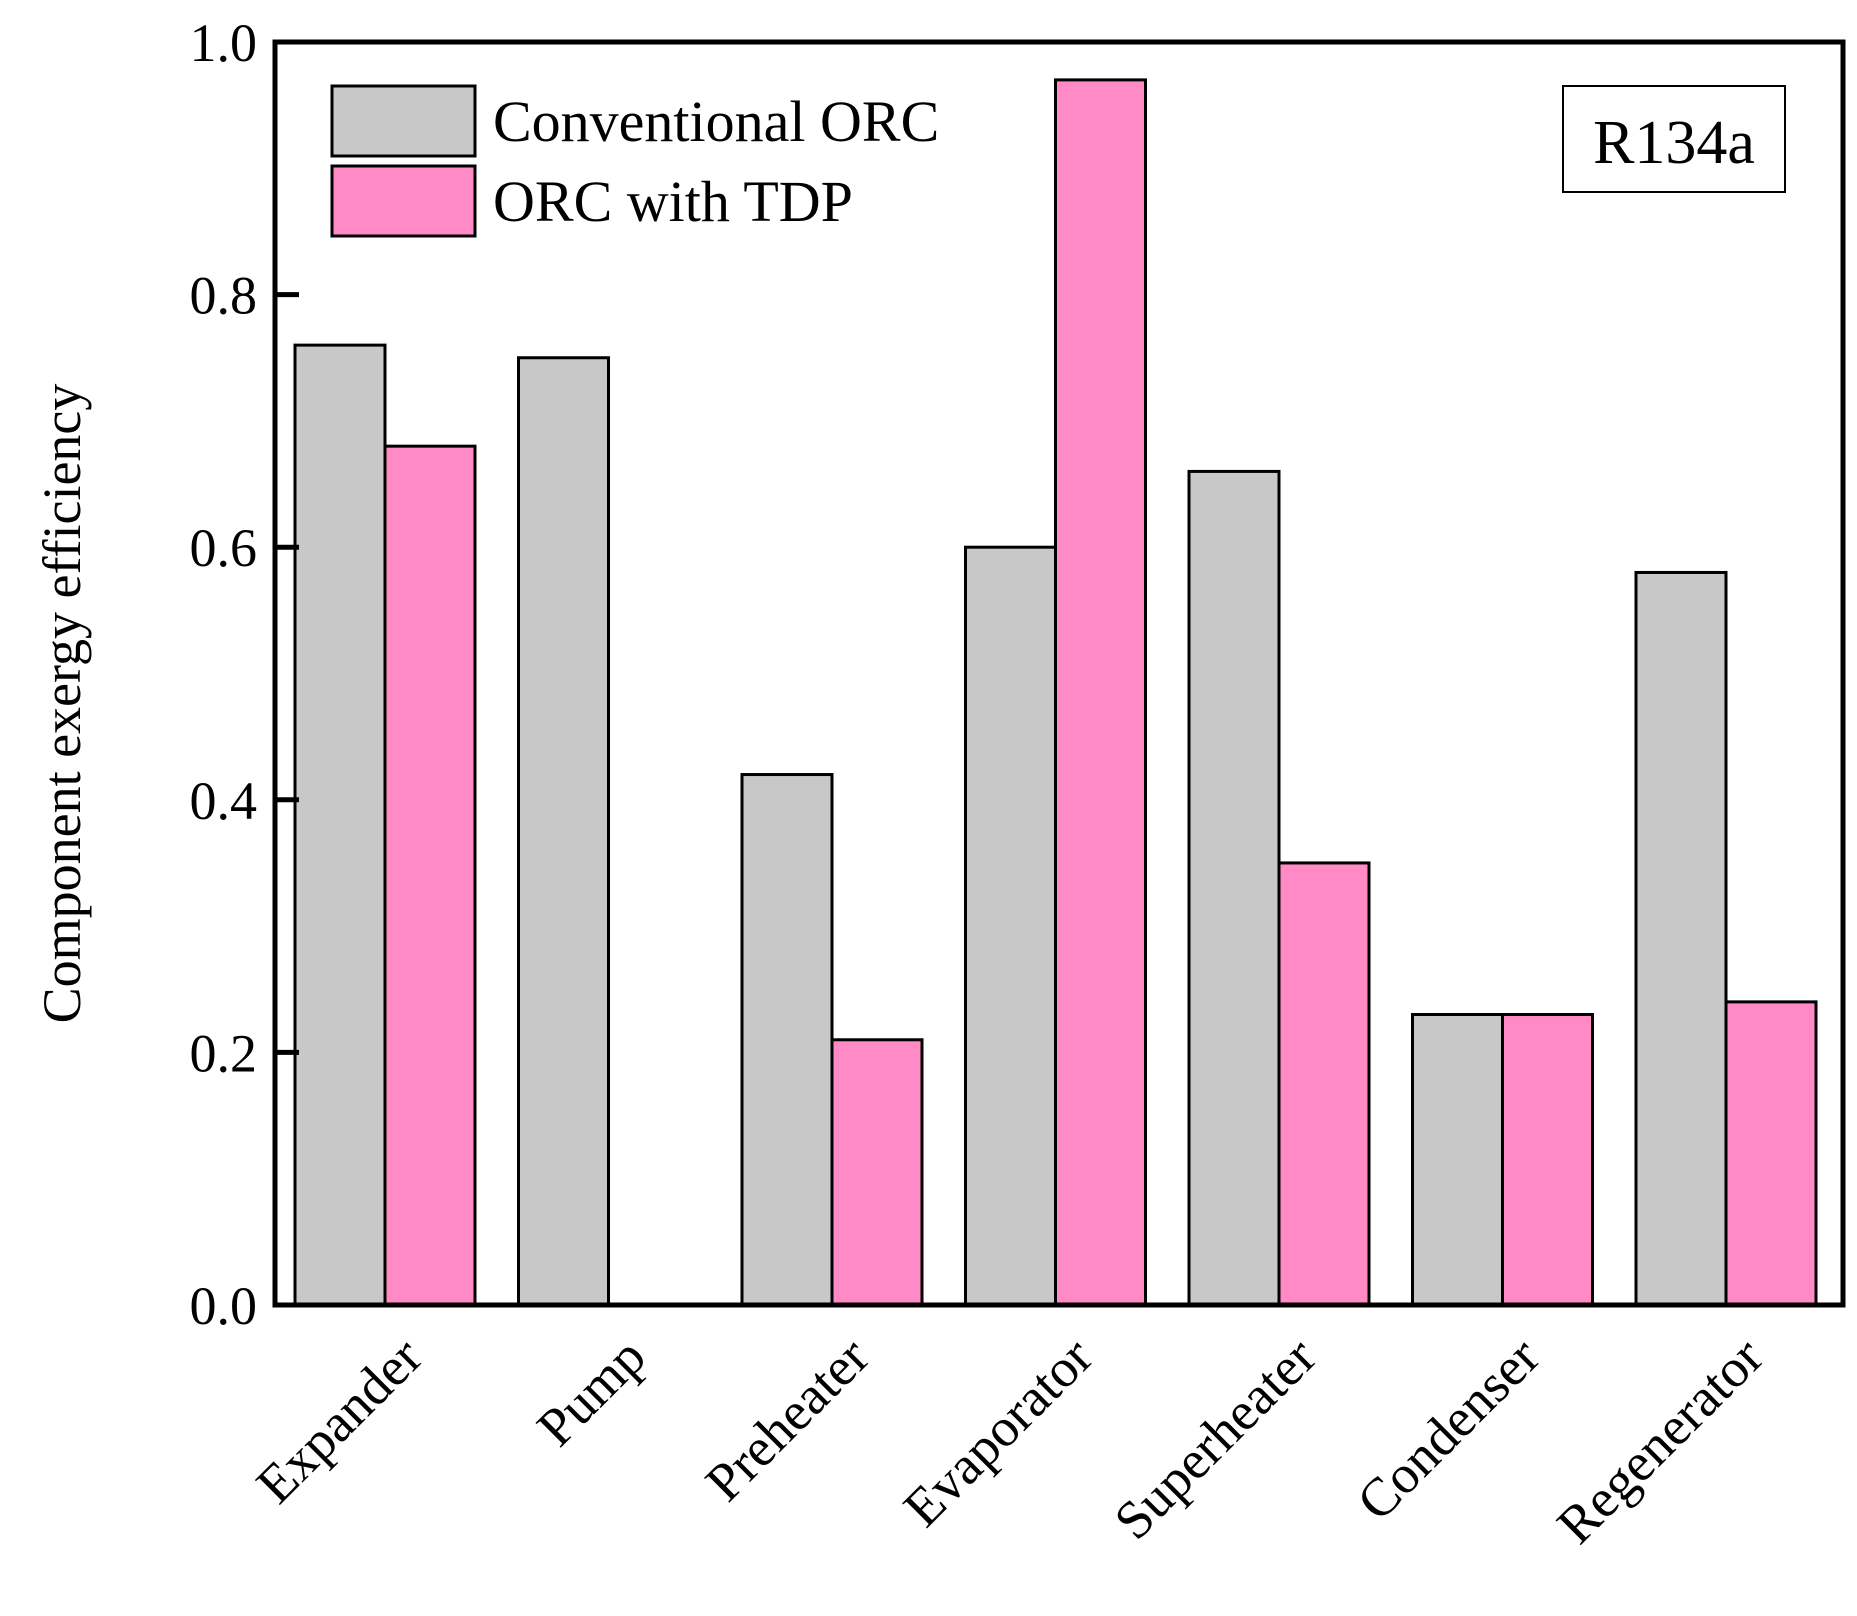 The image size is (1857, 1616). I want to click on annotation-frame, so click(1674, 139).